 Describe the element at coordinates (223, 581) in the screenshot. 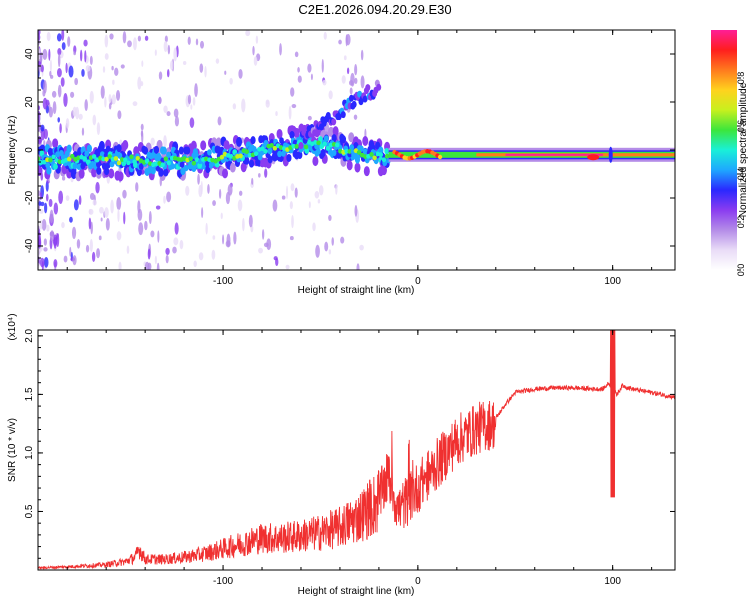

I see `snr-x-tick-label: -100` at that location.